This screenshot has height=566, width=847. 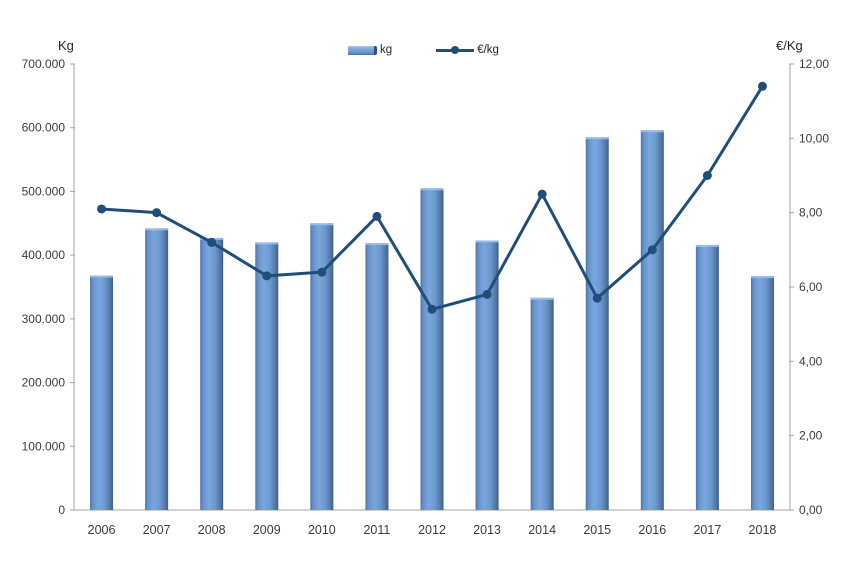 What do you see at coordinates (432, 349) in the screenshot?
I see `bar-2012` at bounding box center [432, 349].